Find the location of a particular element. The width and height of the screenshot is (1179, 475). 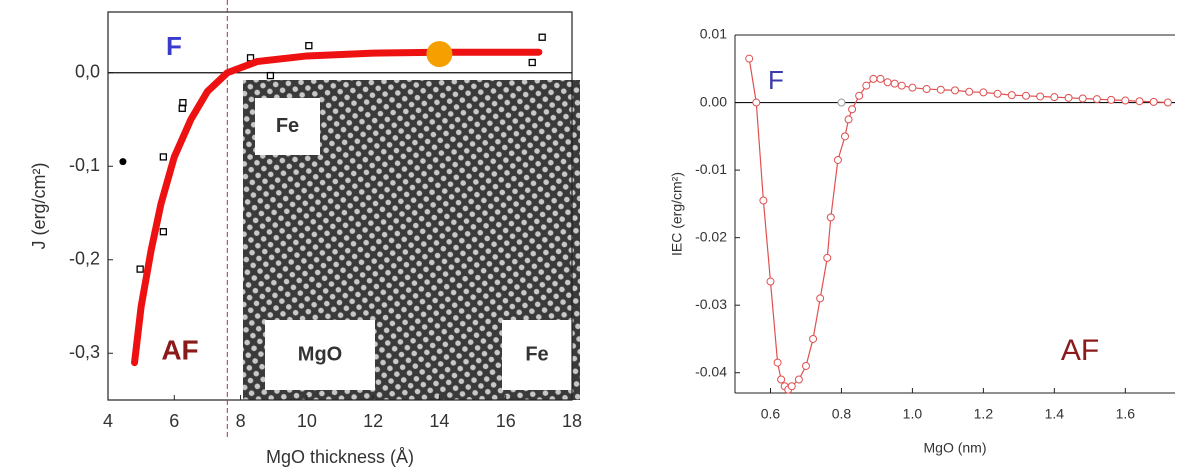

highlight-point is located at coordinates (439, 54).